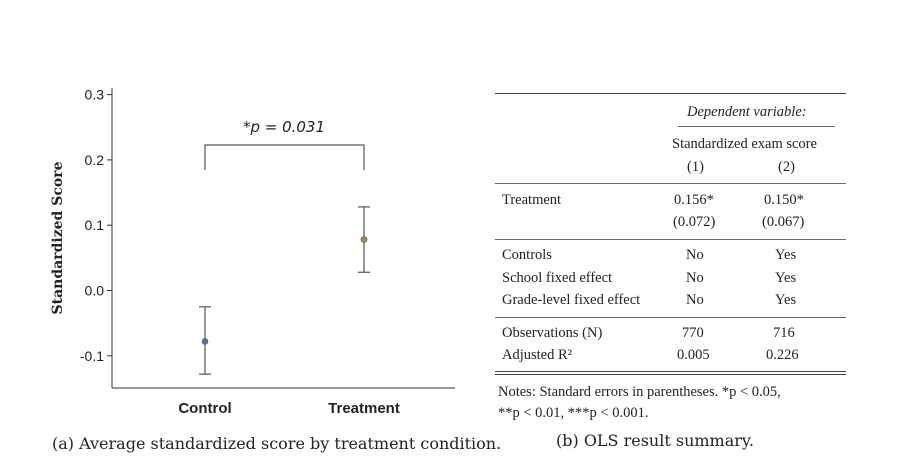  I want to click on adj-r2-label: Adjusted R², so click(537, 355).